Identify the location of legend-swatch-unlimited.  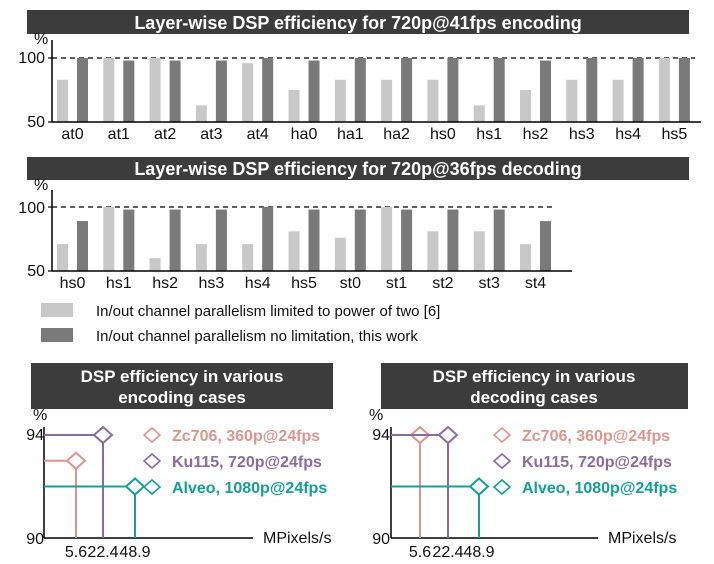
(57, 335).